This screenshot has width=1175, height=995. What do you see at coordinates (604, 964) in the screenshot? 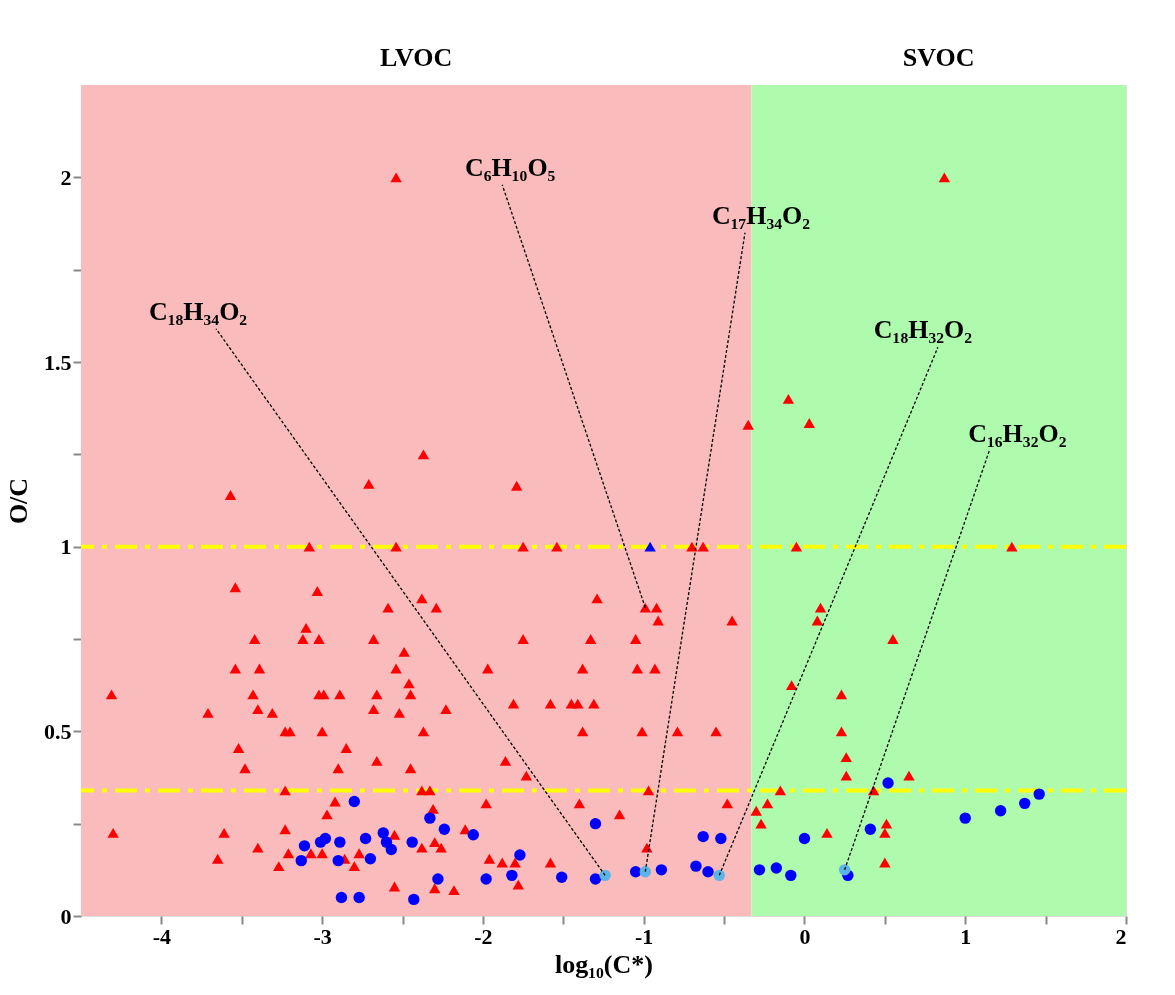
I see `x-axis-title: log₁₀(C*)` at bounding box center [604, 964].